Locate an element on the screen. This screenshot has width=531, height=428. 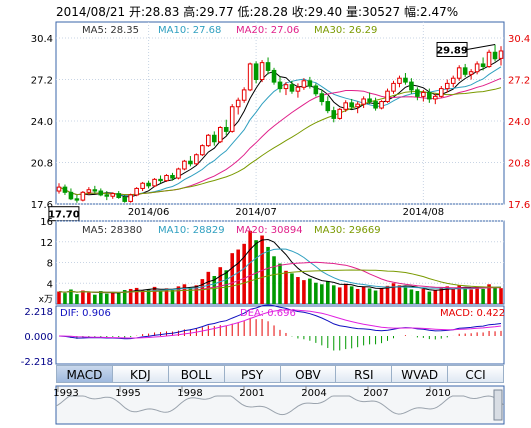
timeline-range-handle is located at coordinates (498, 405).